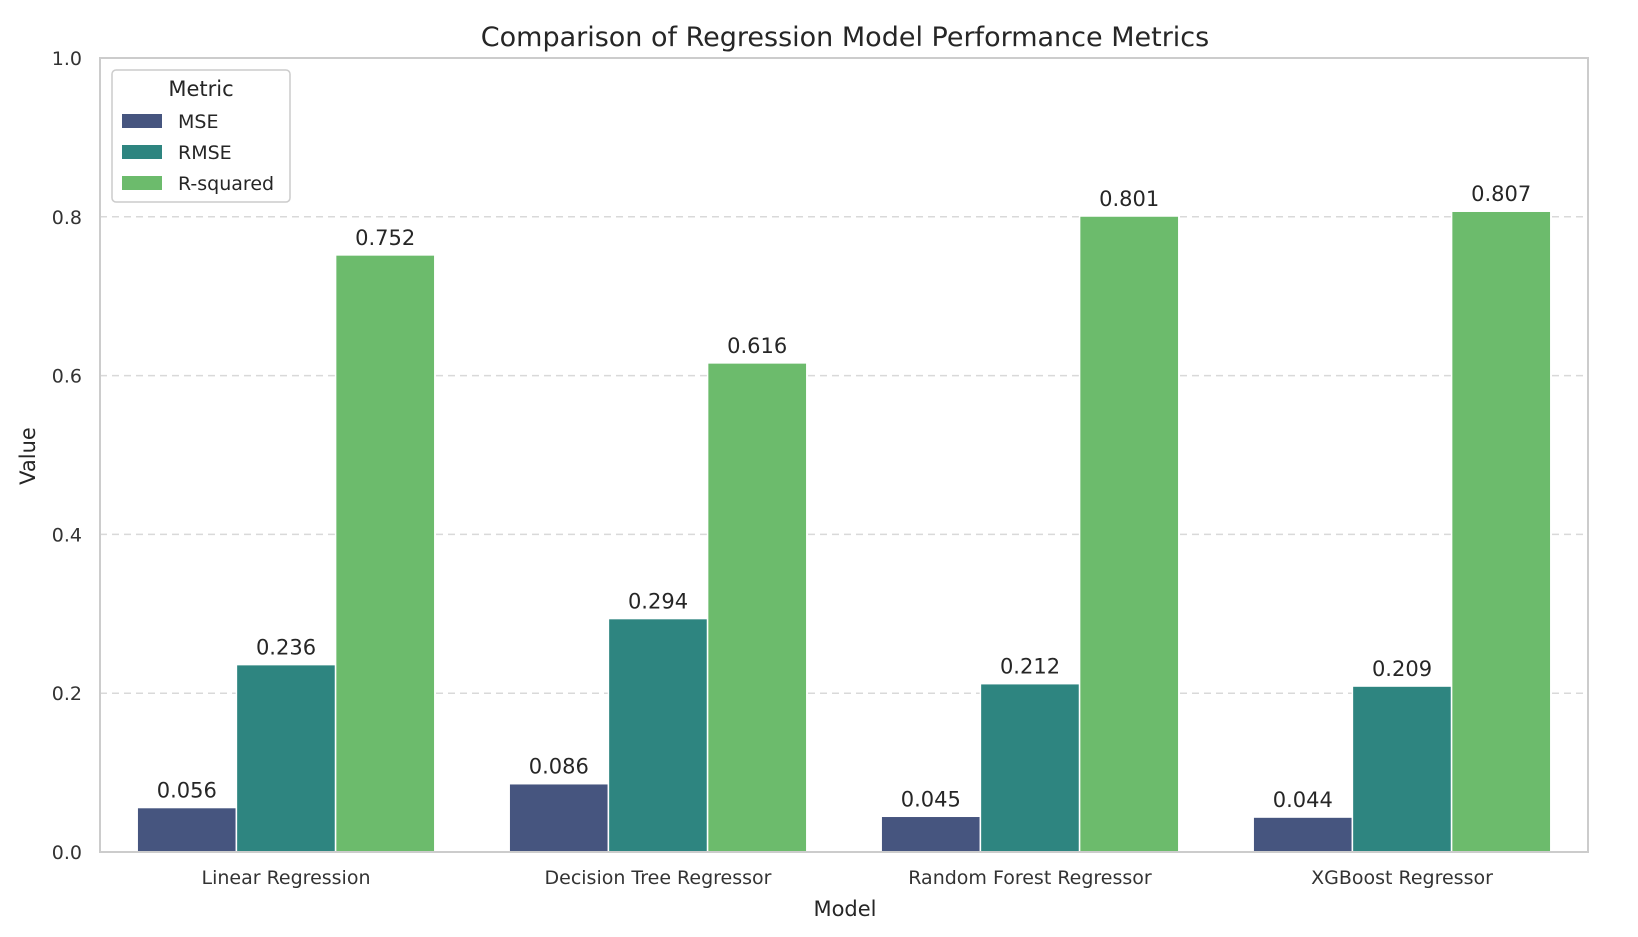 The image size is (1638, 937). What do you see at coordinates (67, 853) in the screenshot?
I see `y-tick-label: 0.0` at bounding box center [67, 853].